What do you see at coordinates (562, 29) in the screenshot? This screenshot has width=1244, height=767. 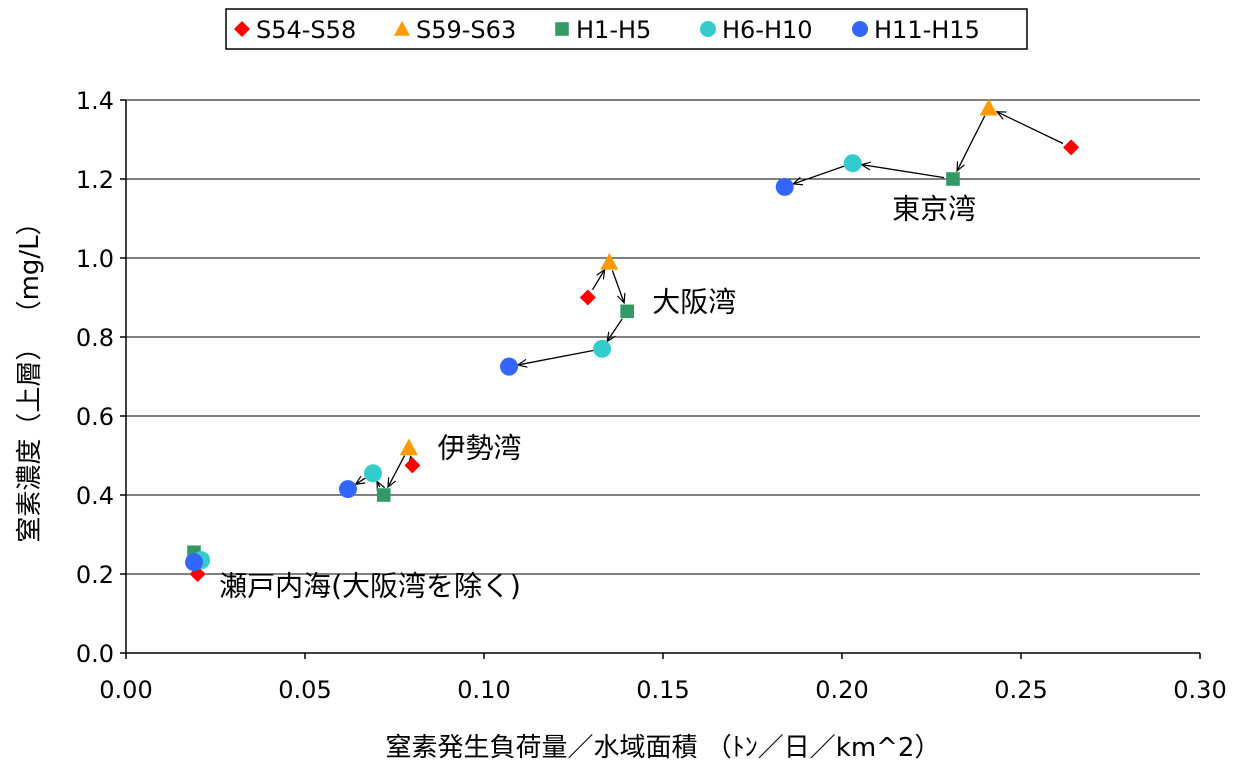 I see `legend-marker-h1-h5` at bounding box center [562, 29].